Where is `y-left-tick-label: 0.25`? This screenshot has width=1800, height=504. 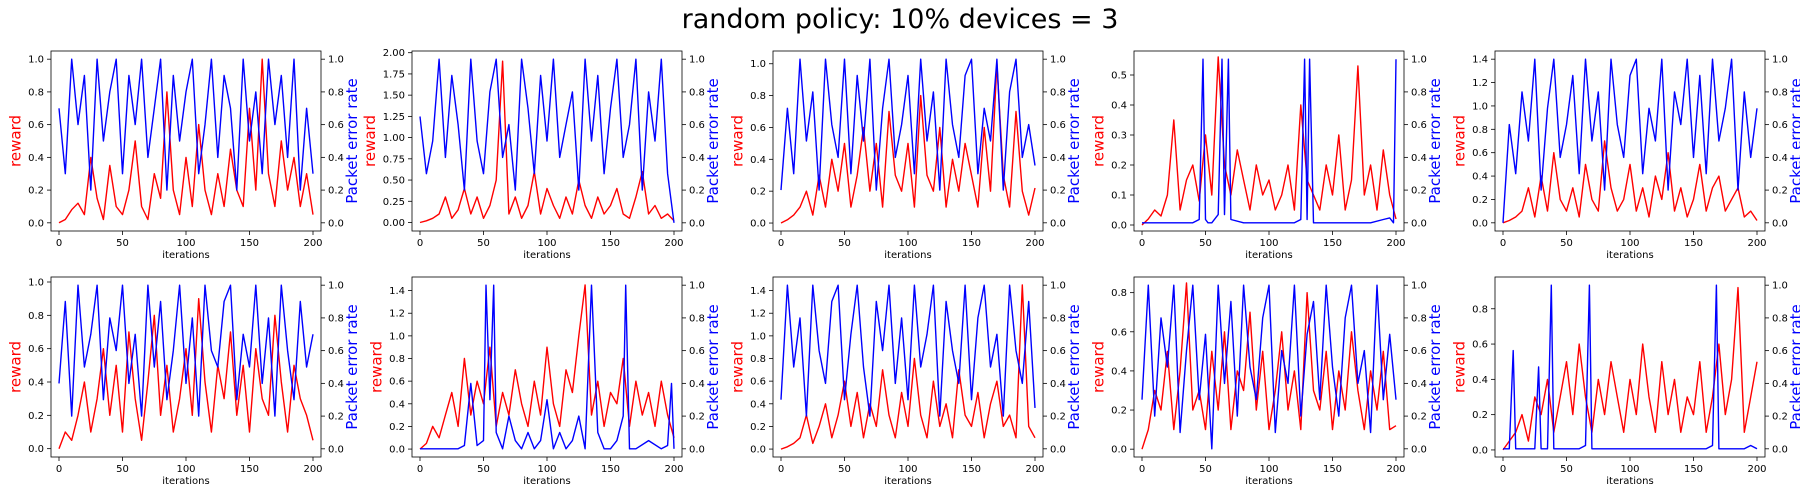
y-left-tick-label: 0.25 is located at coordinates (394, 202).